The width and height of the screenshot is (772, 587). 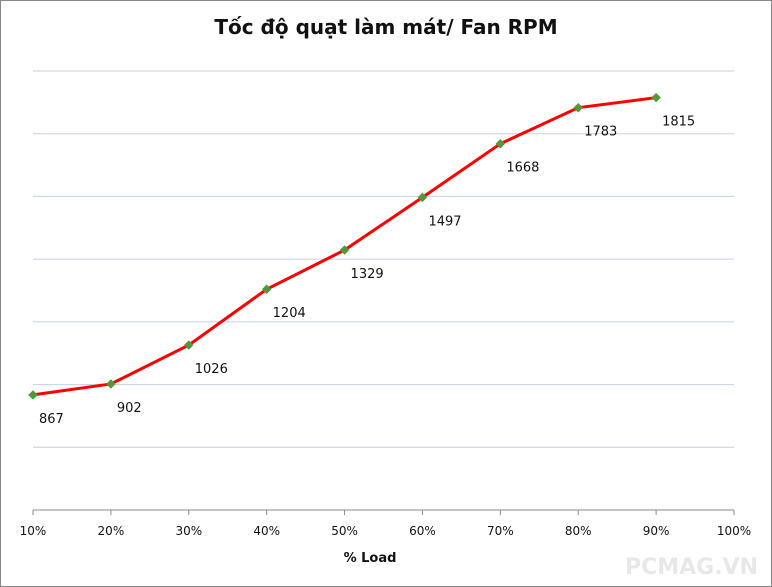 What do you see at coordinates (111, 531) in the screenshot?
I see `x-tick-label: 20%` at bounding box center [111, 531].